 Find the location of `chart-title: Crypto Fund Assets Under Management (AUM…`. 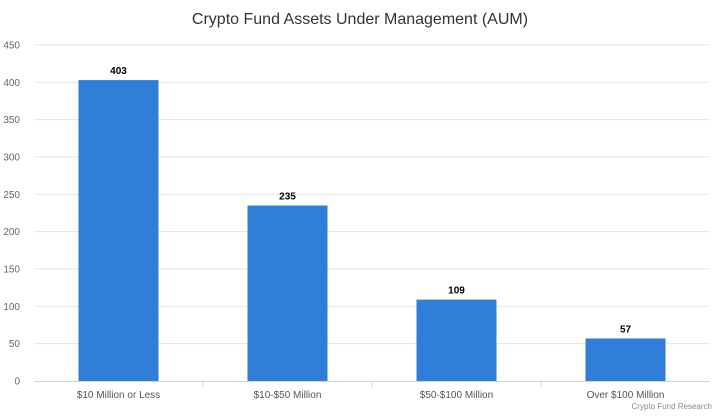

chart-title: Crypto Fund Assets Under Management (AUM… is located at coordinates (360, 19).